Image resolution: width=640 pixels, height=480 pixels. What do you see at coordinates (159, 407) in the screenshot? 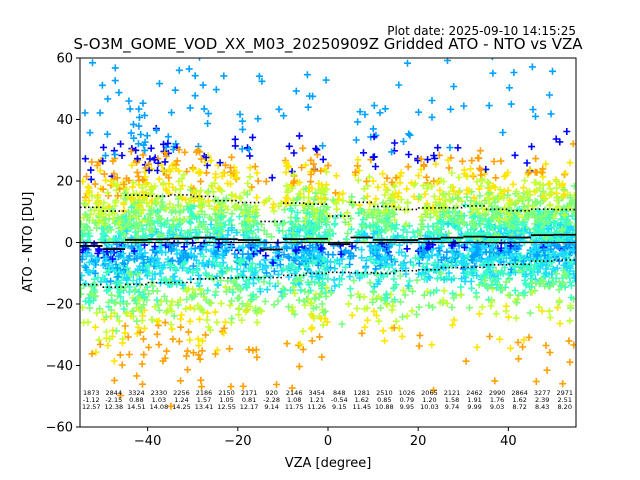
I see `bin-std-label: 14.08` at bounding box center [159, 407].